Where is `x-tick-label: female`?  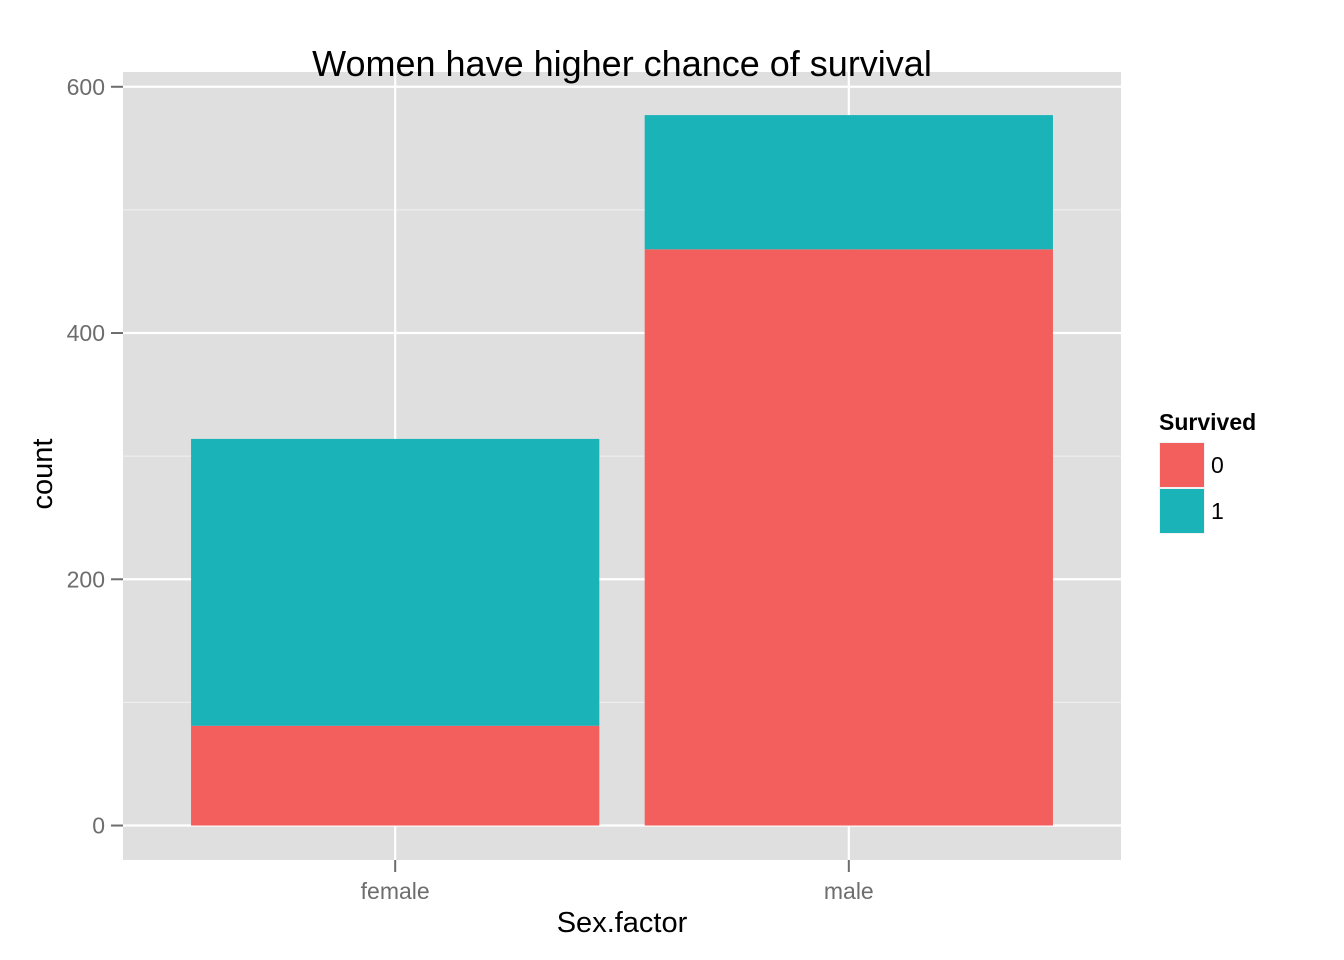
x-tick-label: female is located at coordinates (395, 891).